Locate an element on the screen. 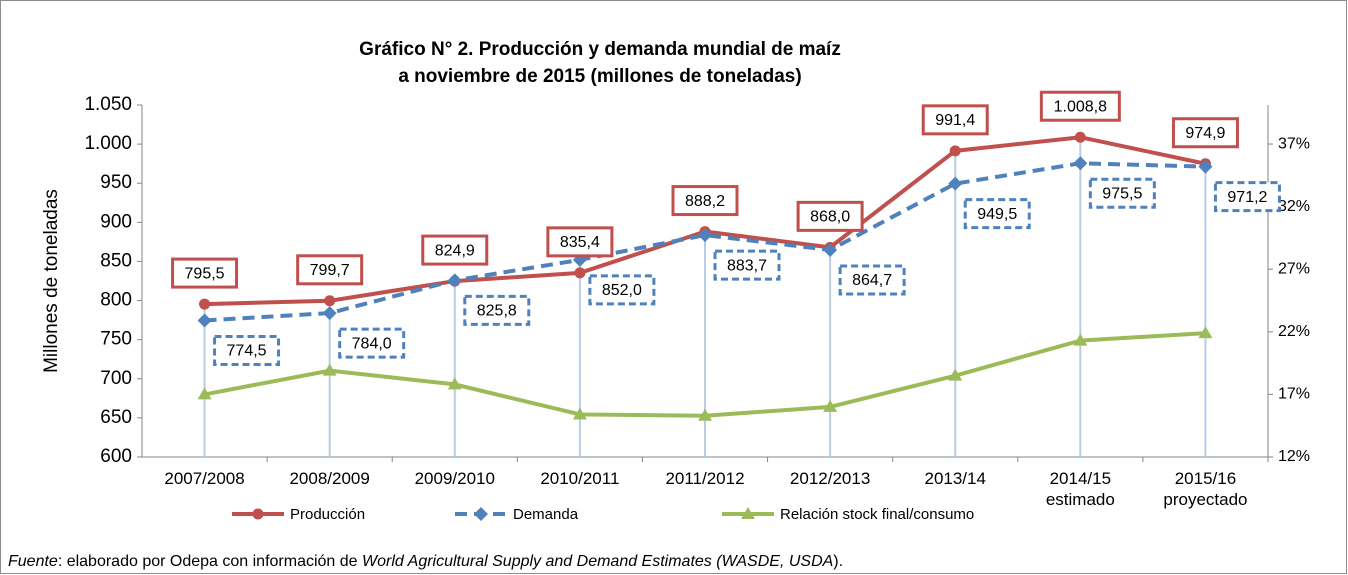 This screenshot has width=1348, height=575. data-label: 949,5 is located at coordinates (997, 214).